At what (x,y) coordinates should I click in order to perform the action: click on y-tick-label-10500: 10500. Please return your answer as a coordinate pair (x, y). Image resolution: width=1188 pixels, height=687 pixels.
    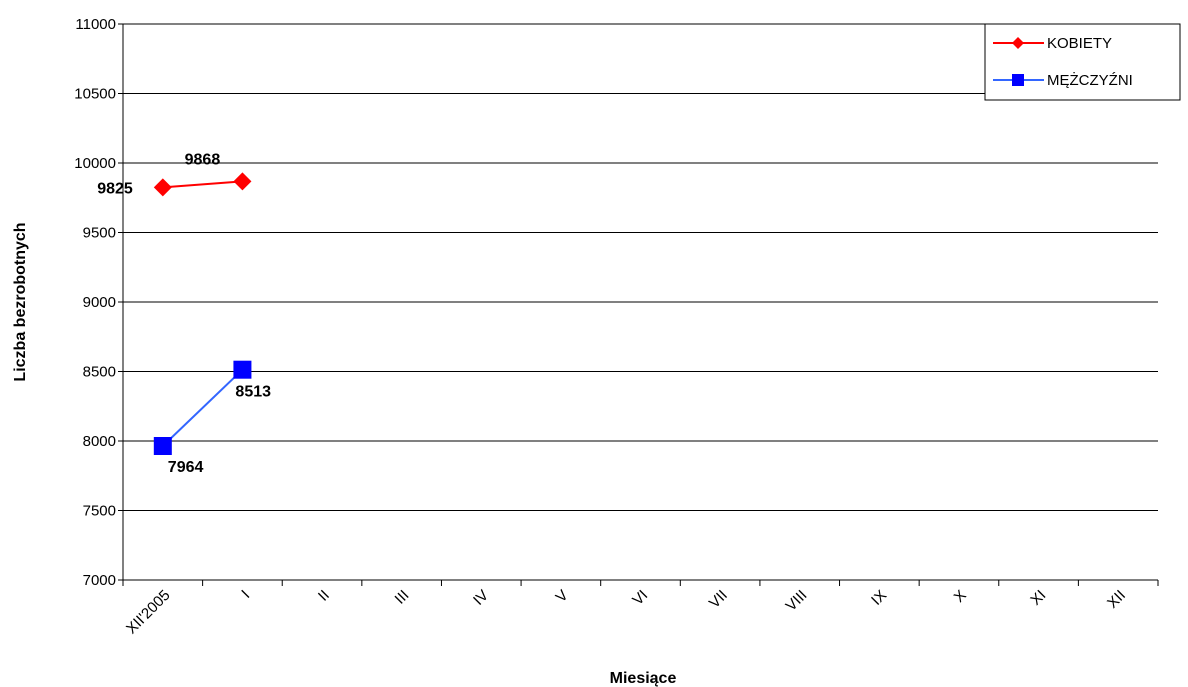
    Looking at the image, I should click on (95, 94).